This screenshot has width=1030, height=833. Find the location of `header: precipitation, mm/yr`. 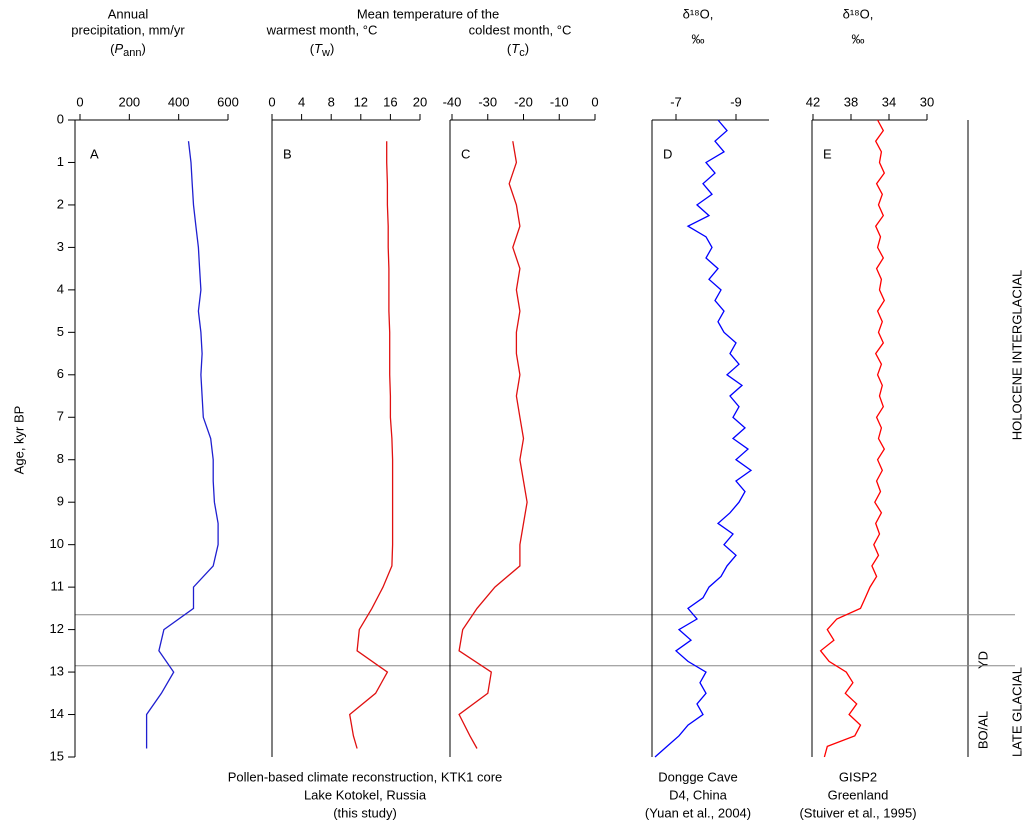

header: precipitation, mm/yr is located at coordinates (128, 29).